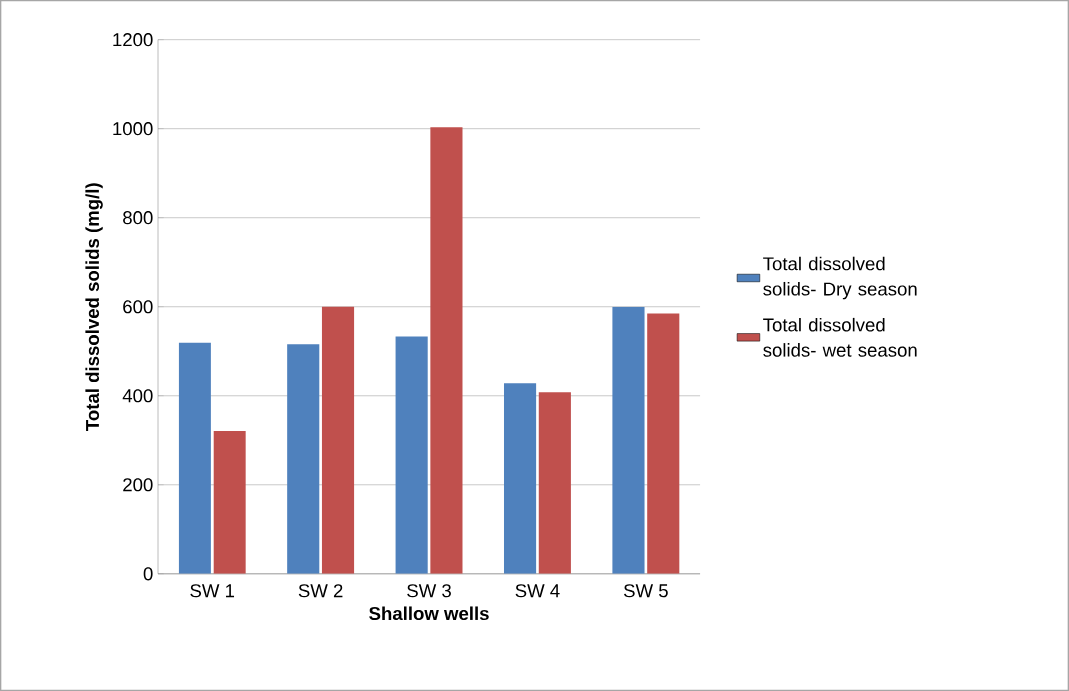 This screenshot has height=691, width=1069. Describe the element at coordinates (138, 485) in the screenshot. I see `y-tick-label: 200` at that location.